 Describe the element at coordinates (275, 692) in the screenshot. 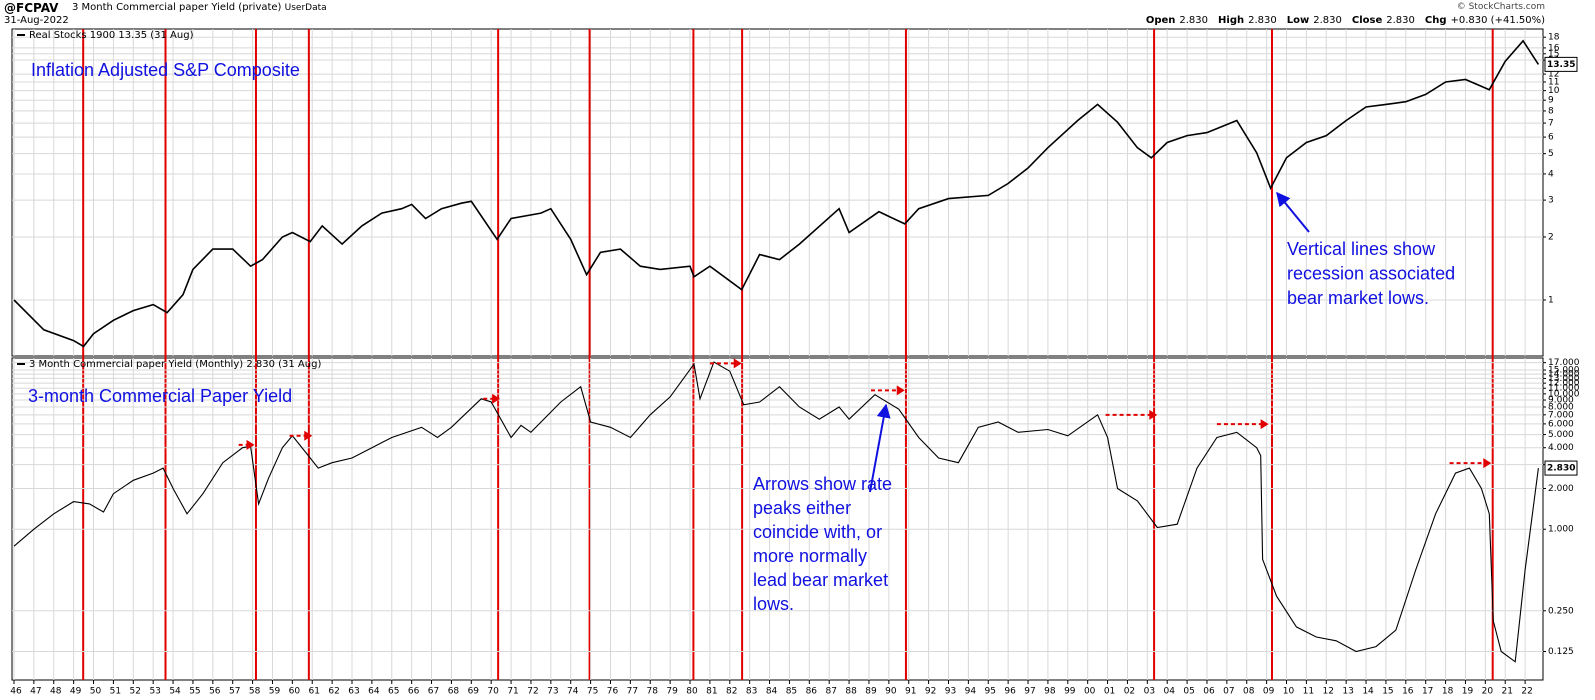

I see `x-tick-label: 59` at that location.